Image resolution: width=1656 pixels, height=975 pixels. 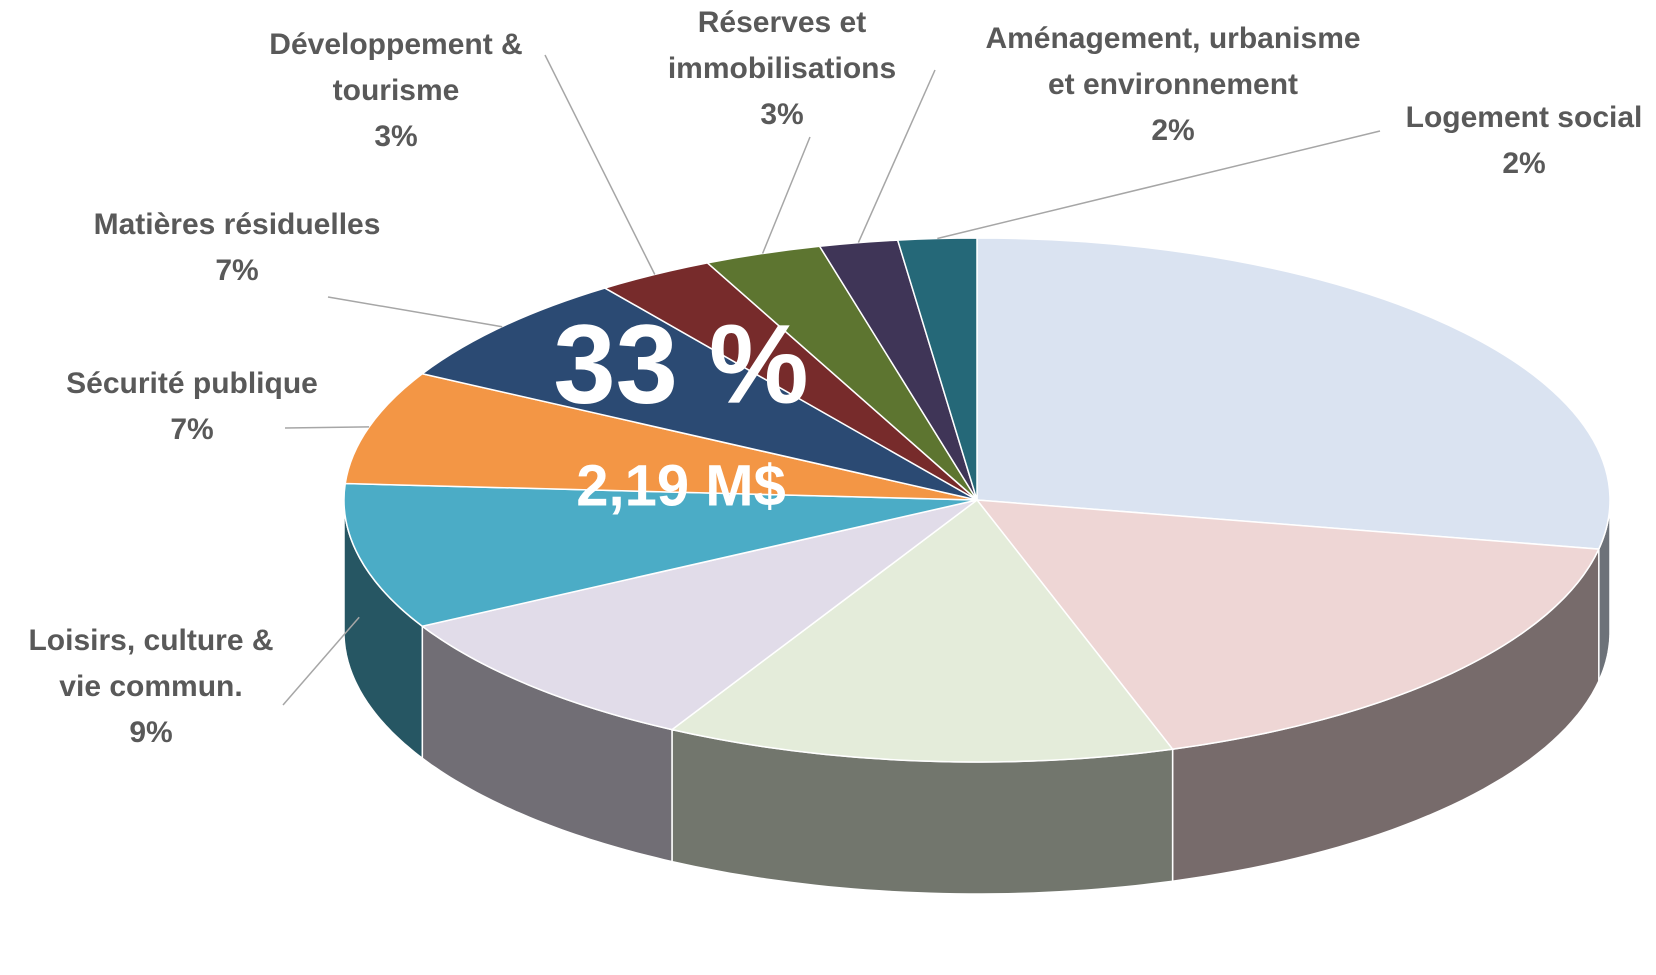 What do you see at coordinates (681, 364) in the screenshot?
I see `annotation: 33 %` at bounding box center [681, 364].